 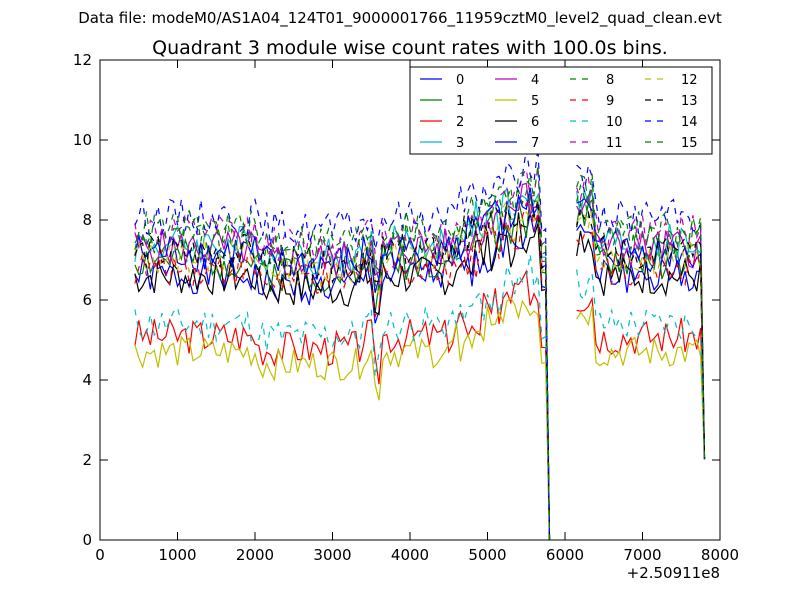 I want to click on x-tick-label: 0, so click(x=100, y=555).